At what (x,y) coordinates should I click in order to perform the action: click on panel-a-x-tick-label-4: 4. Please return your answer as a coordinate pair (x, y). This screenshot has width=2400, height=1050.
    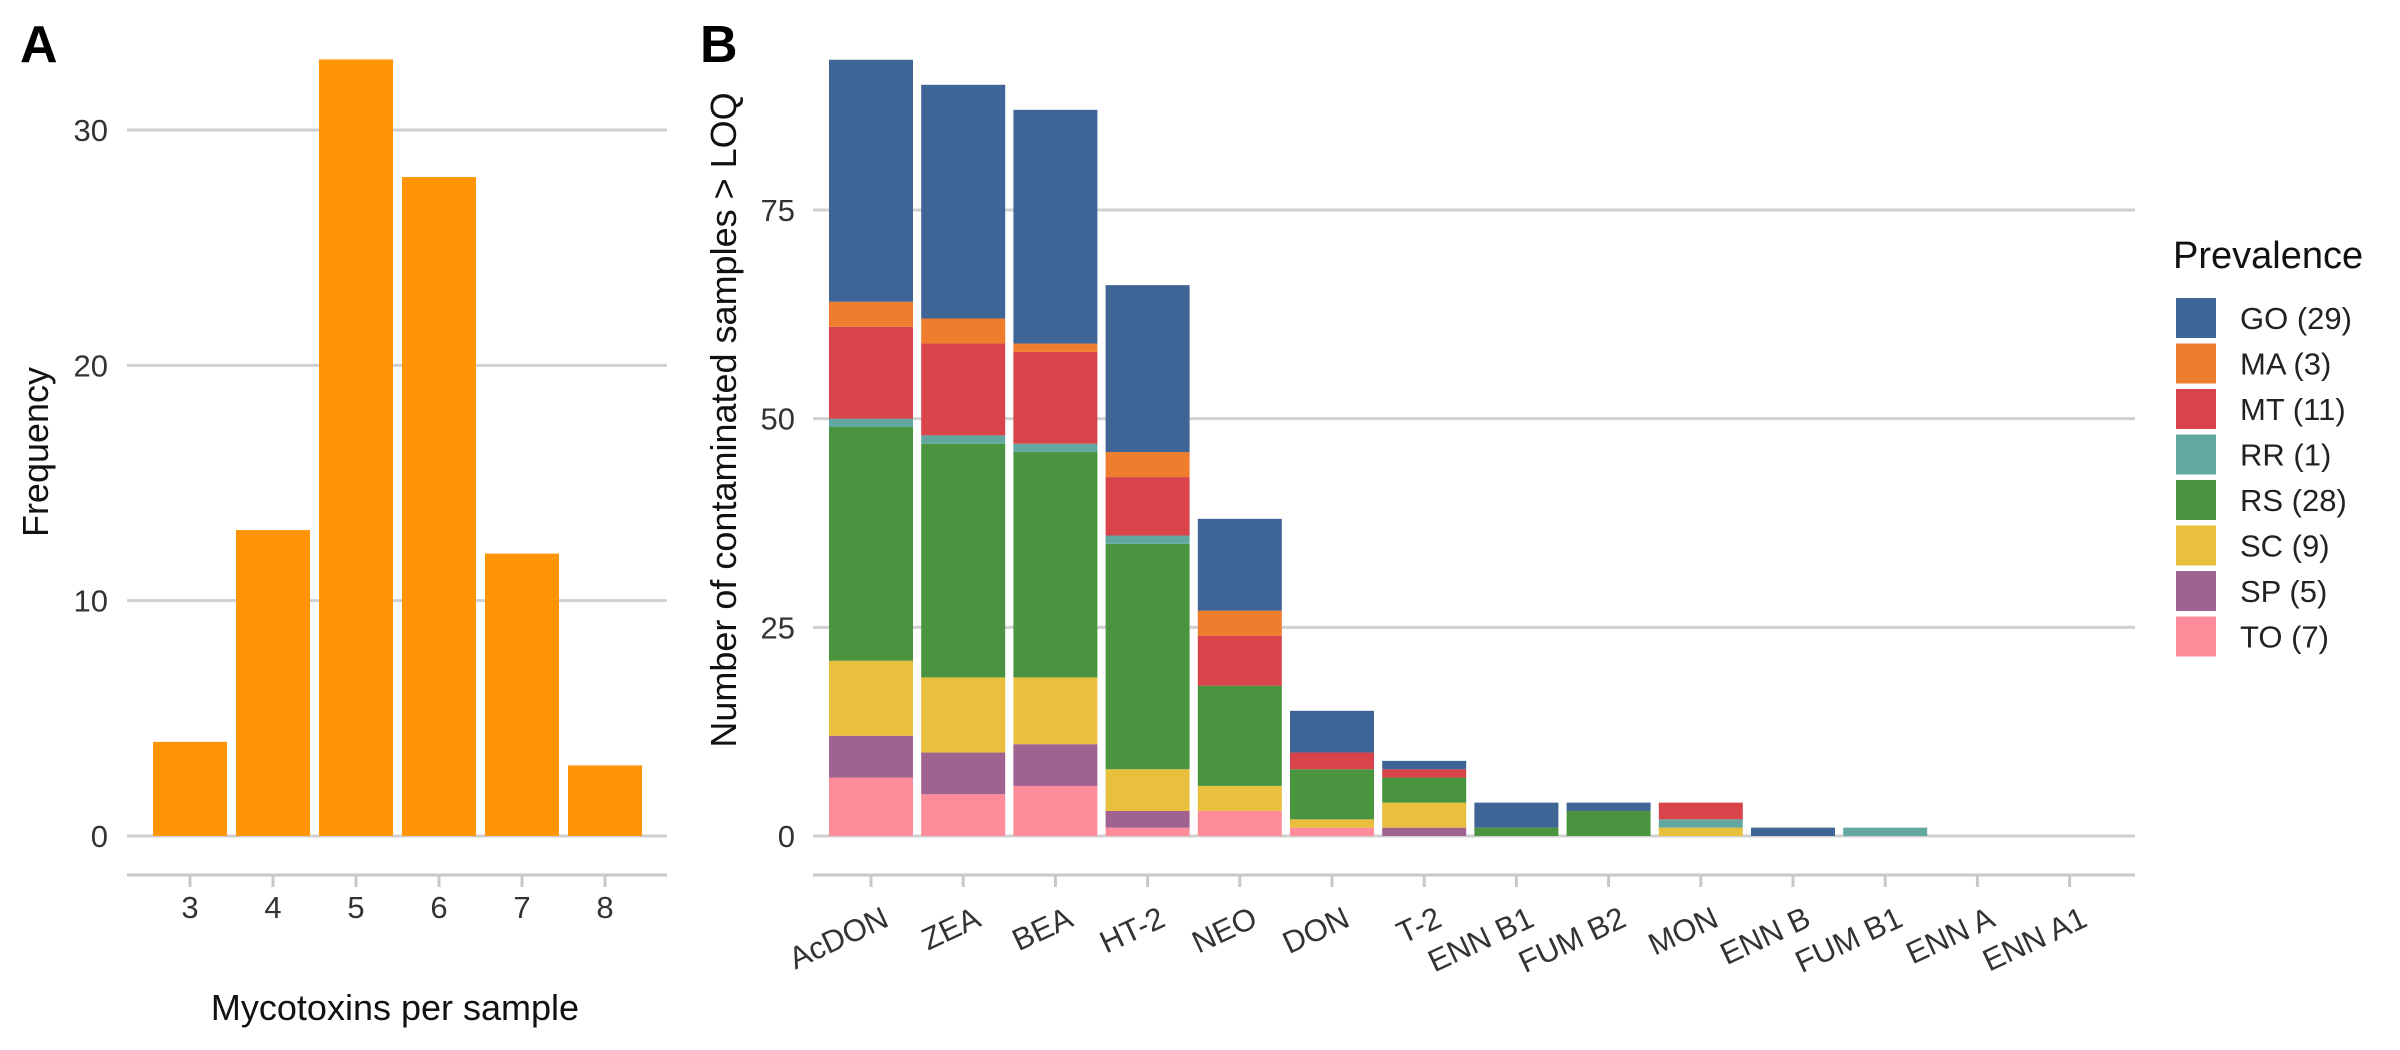
    Looking at the image, I should click on (272, 907).